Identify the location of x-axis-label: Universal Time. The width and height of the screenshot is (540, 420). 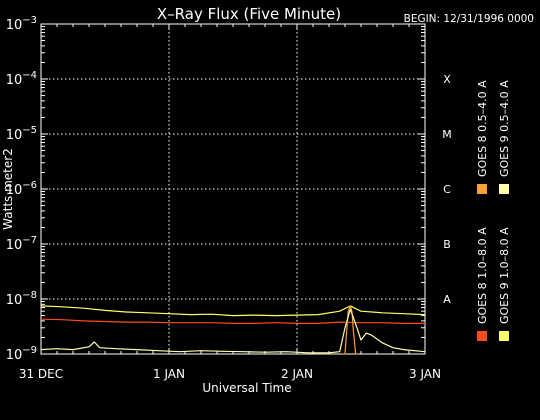
(246, 388).